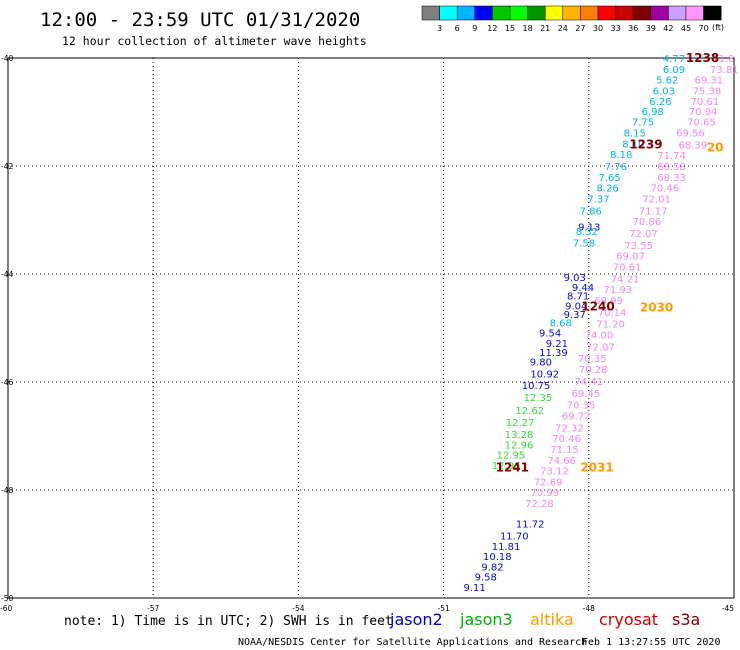 This screenshot has width=740, height=650. I want to click on data-point-label-s3a: 70.28, so click(593, 370).